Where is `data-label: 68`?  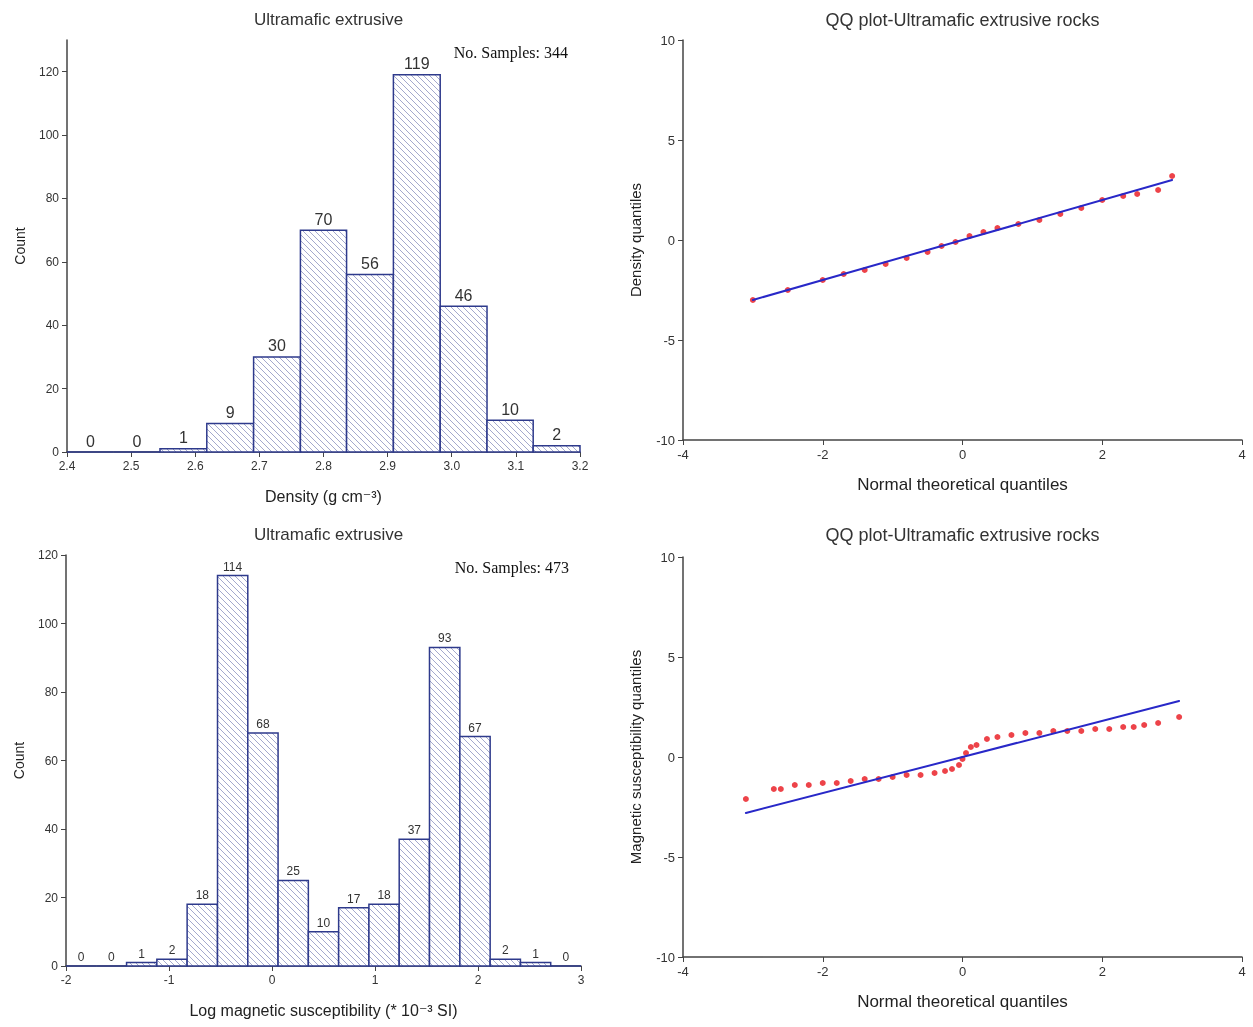
data-label: 68 is located at coordinates (263, 724).